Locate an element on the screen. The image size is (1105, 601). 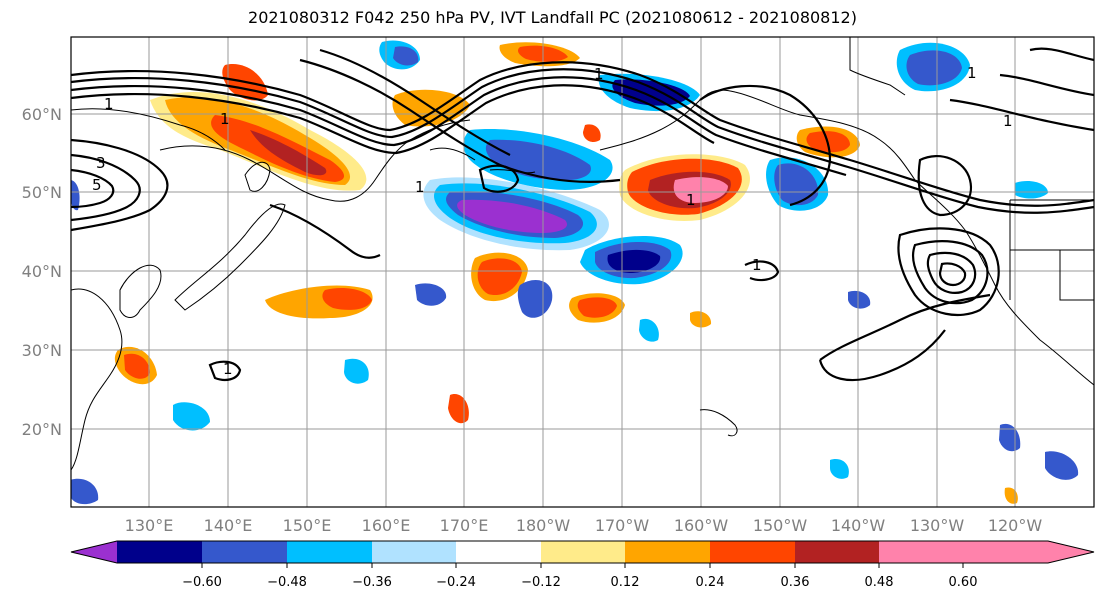
colorbar-tick-label: −0.36 is located at coordinates (372, 582).